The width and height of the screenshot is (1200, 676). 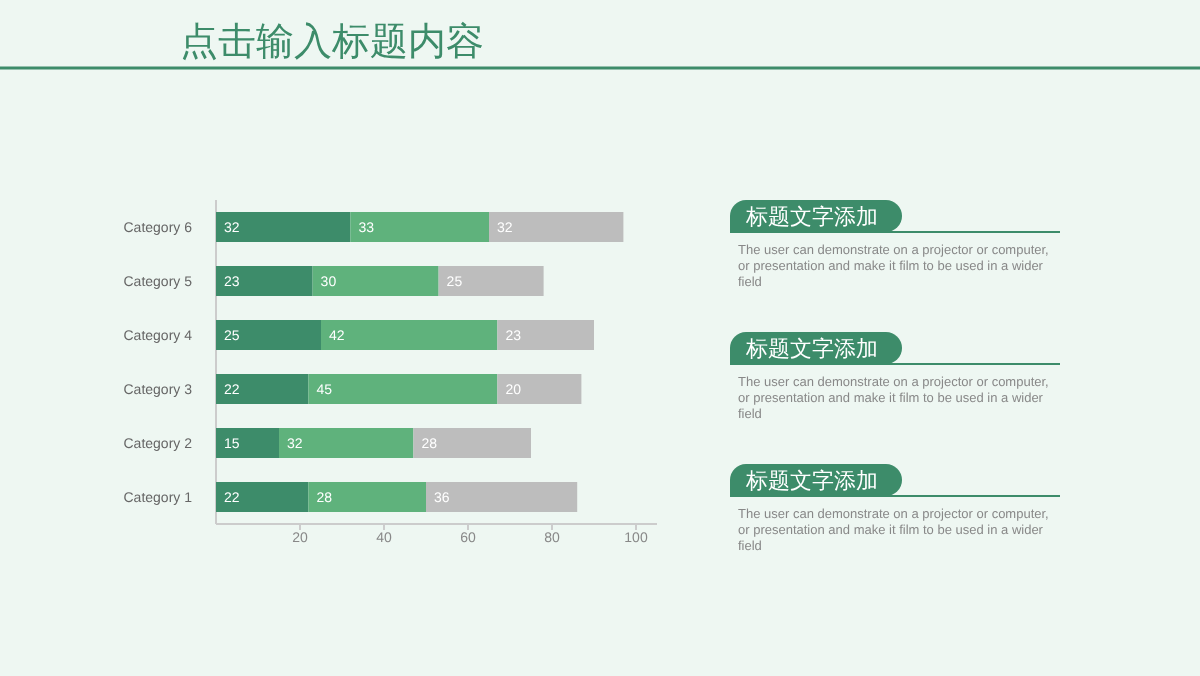 I want to click on title: 点击输入标题内容, so click(x=332, y=43).